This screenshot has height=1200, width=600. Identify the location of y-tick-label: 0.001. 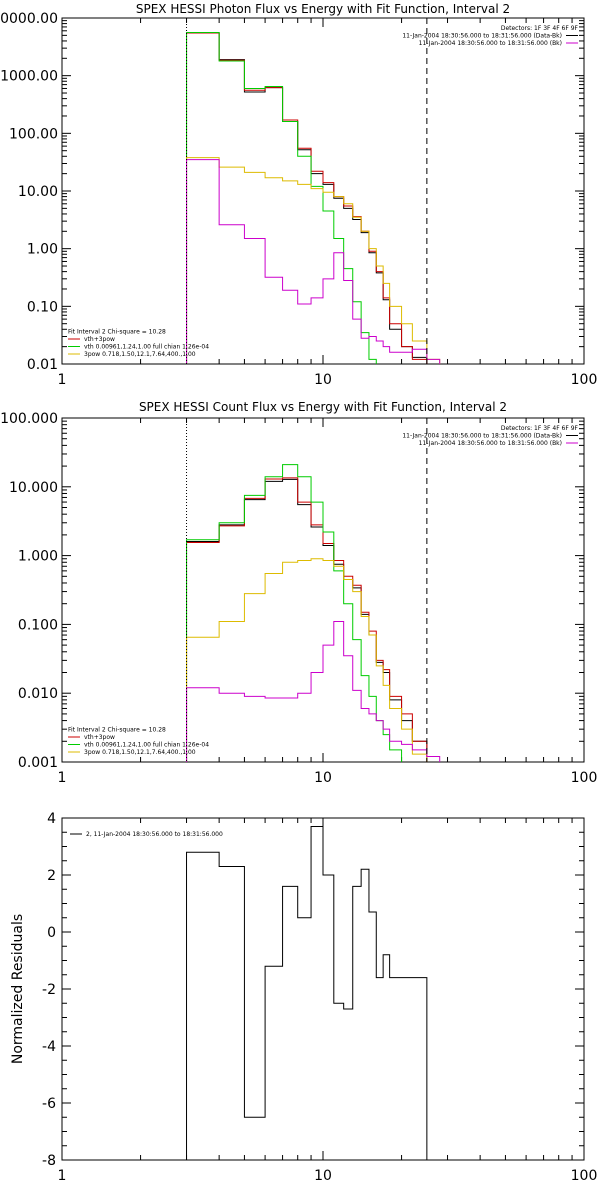
(38, 763).